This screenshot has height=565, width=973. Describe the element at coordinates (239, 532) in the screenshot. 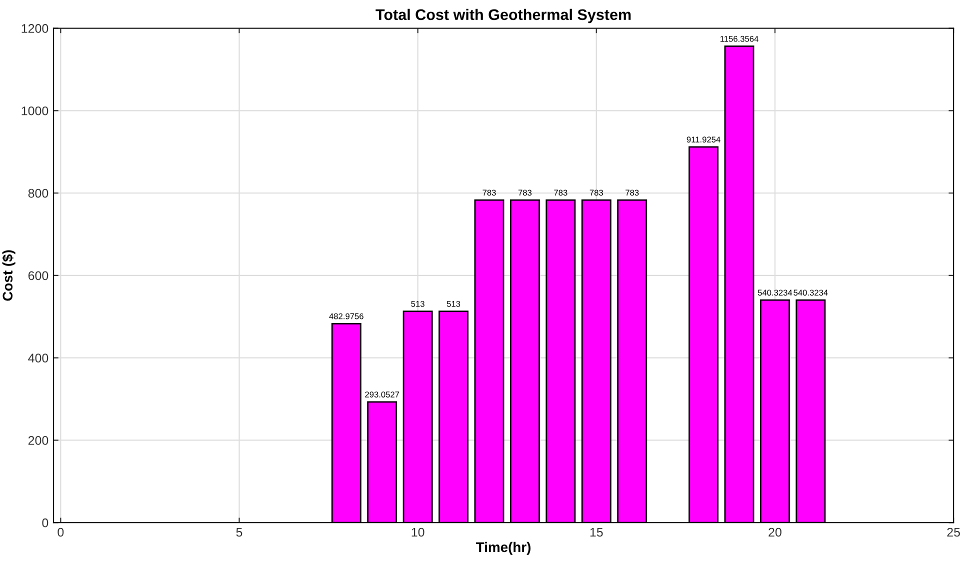

I see `x-tick-label: 5` at that location.